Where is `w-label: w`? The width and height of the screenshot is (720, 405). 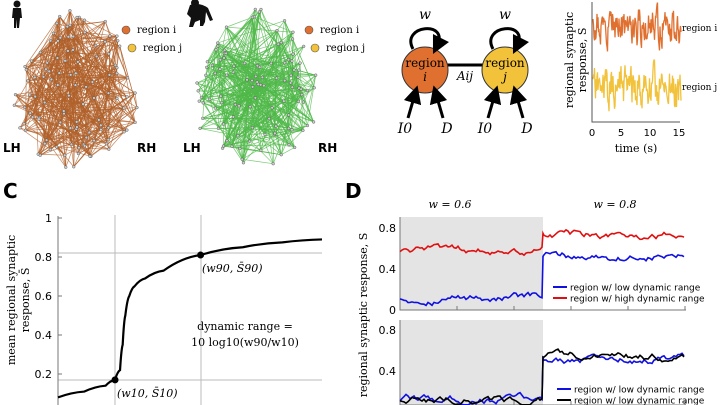
w-label: w is located at coordinates (425, 15).